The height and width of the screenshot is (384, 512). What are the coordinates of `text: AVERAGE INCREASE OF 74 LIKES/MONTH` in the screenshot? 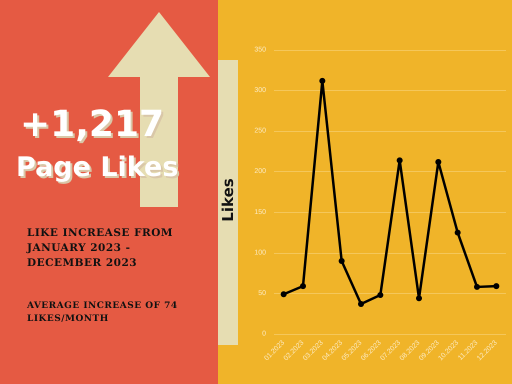 It's located at (103, 313).